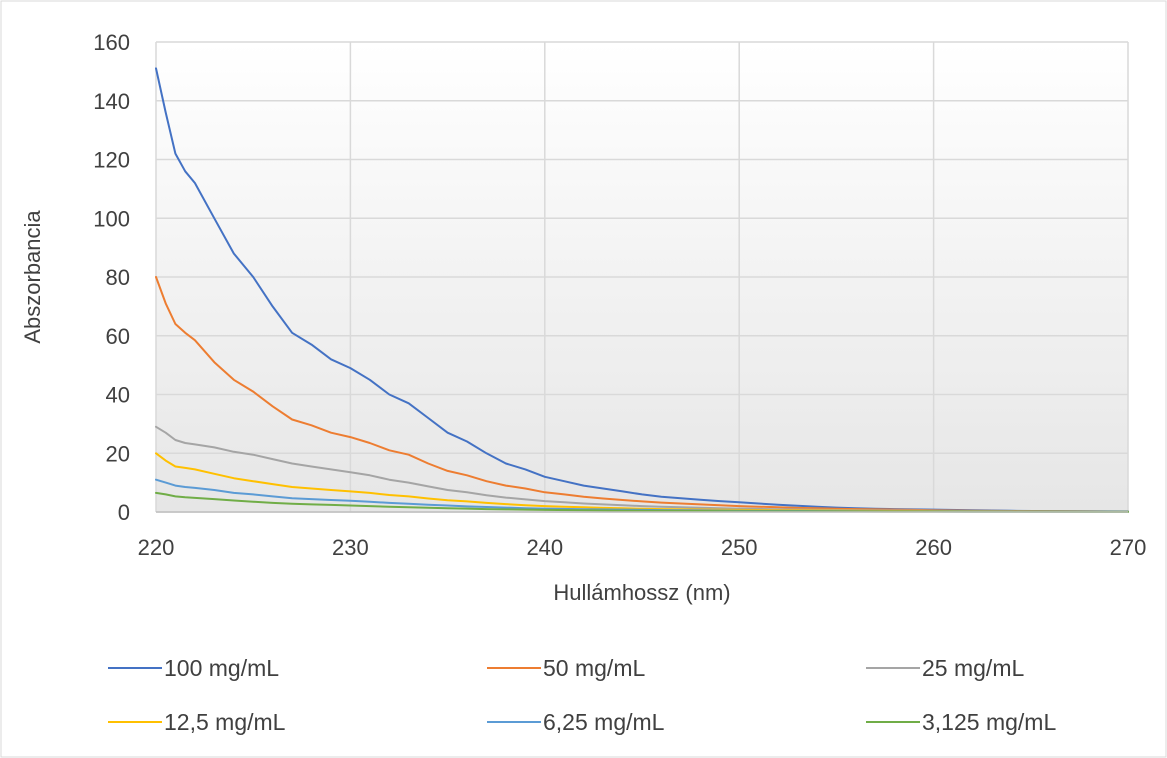  I want to click on legend-item: 3,125 mg/mL, so click(961, 722).